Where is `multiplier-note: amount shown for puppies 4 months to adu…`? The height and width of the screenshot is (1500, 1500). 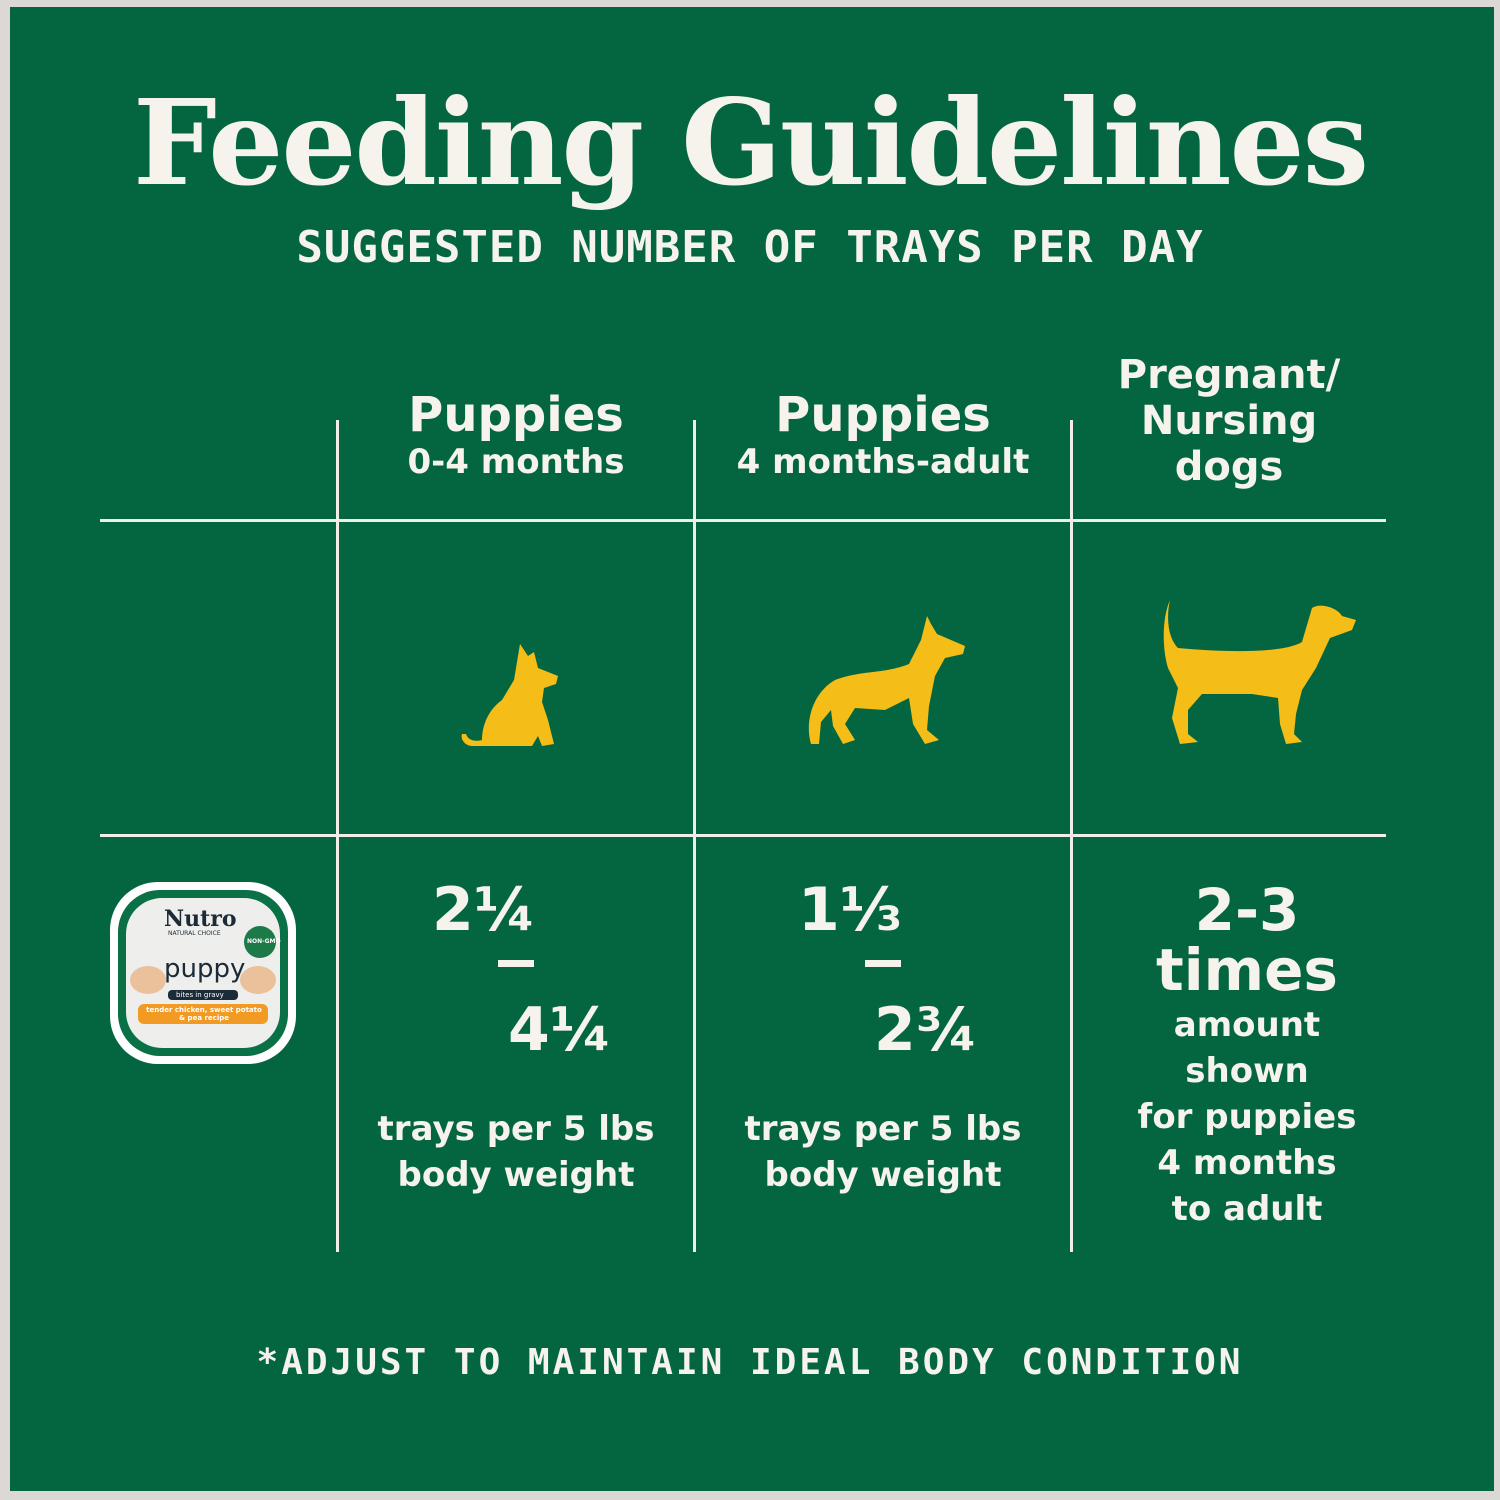
multiplier-note: amount shown for puppies 4 months to adu… is located at coordinates (1247, 1117).